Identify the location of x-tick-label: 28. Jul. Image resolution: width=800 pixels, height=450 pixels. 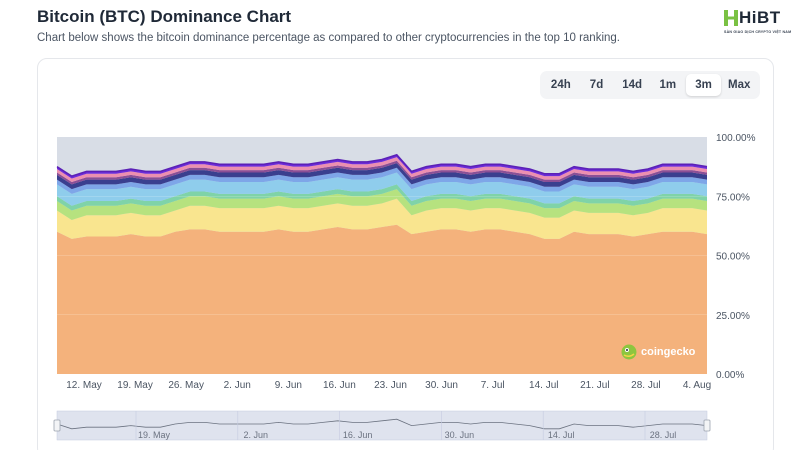
(645, 385).